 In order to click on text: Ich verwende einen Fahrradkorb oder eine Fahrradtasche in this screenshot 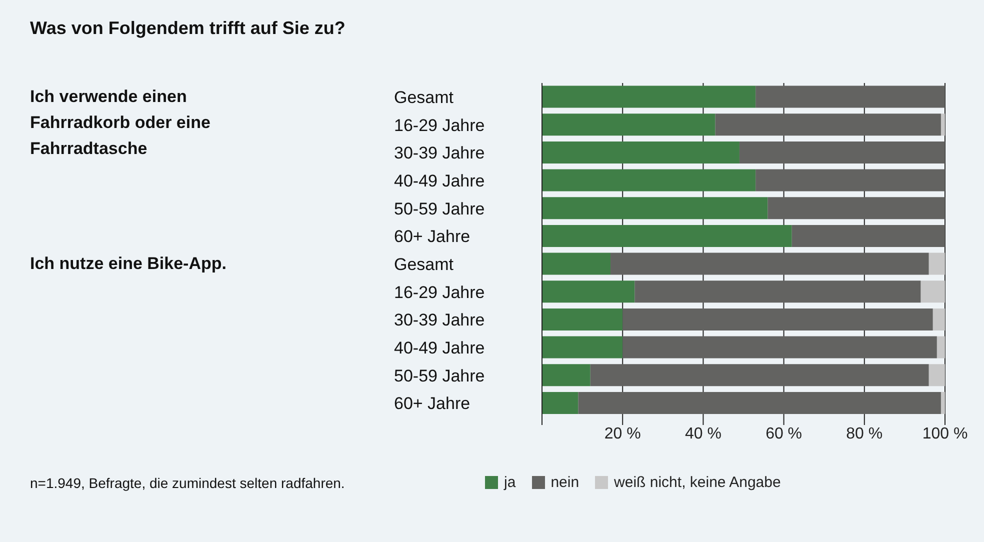, I will do `click(121, 123)`.